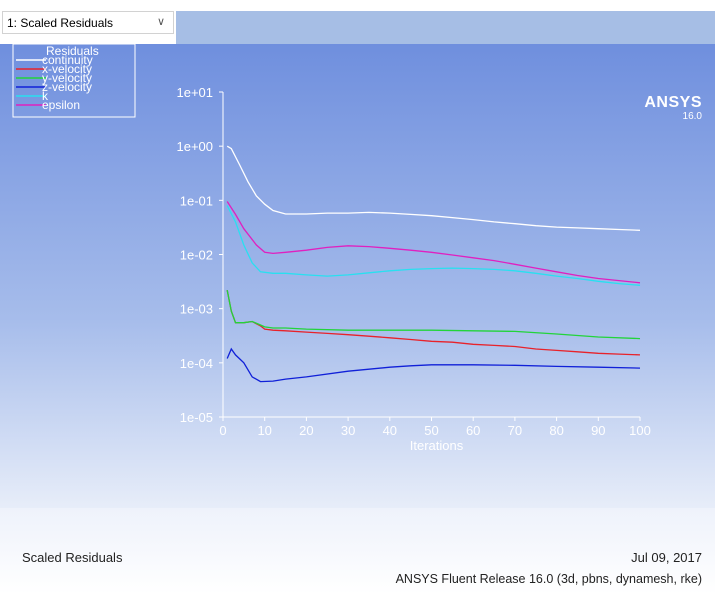  Describe the element at coordinates (160, 22) in the screenshot. I see `chevron-down-icon: ∨` at that location.